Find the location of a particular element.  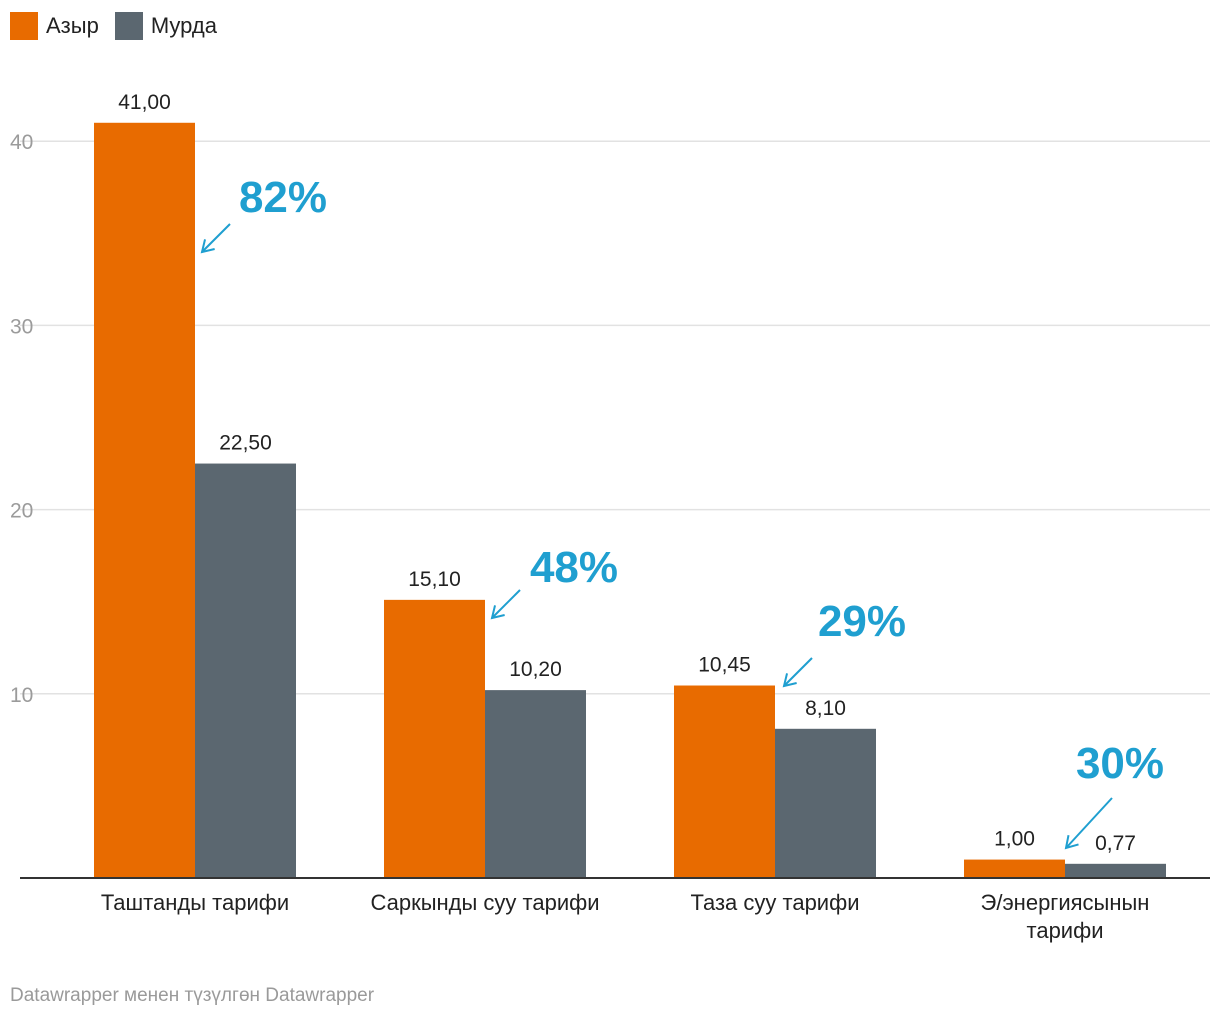

percent-annotation: 48% is located at coordinates (574, 567).